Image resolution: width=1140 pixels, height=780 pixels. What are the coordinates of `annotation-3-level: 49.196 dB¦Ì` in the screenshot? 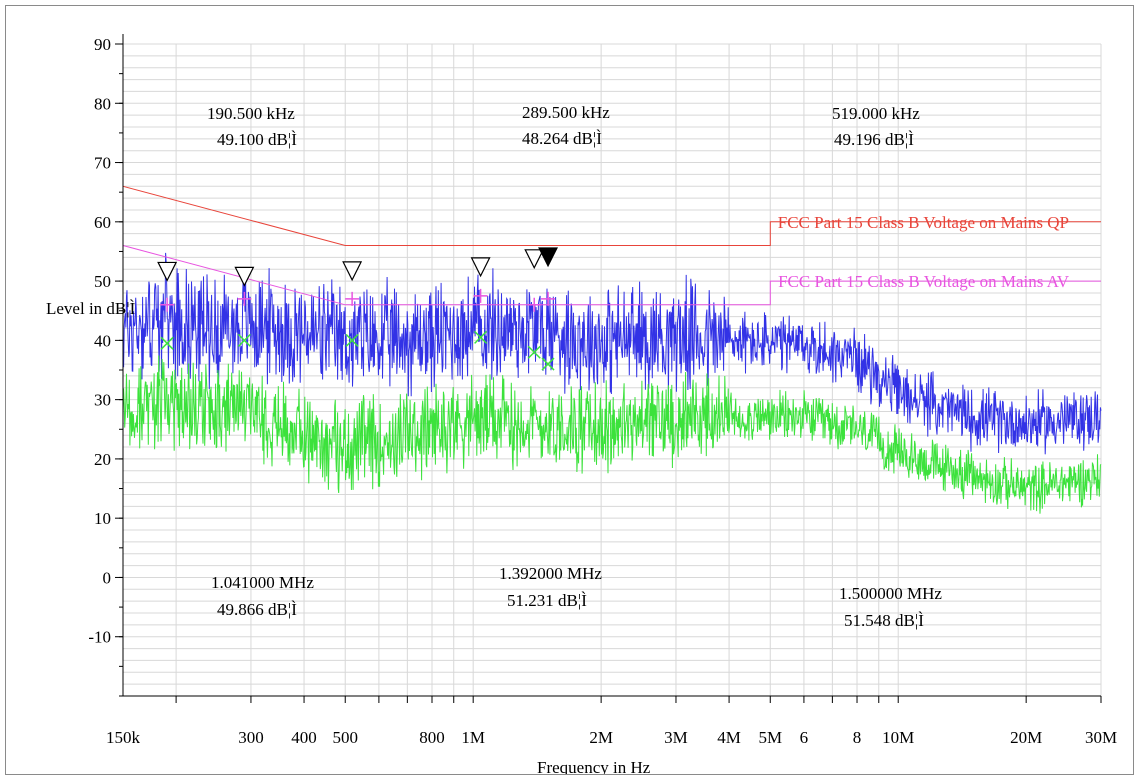 It's located at (874, 139).